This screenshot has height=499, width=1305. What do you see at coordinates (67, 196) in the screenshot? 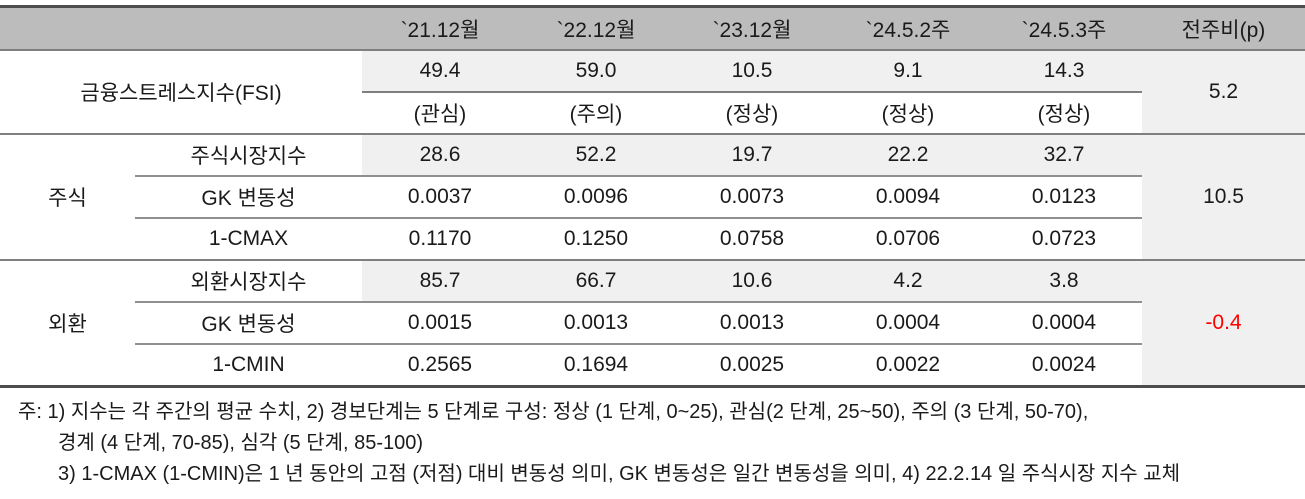
I see `stock-group-label: 주식` at bounding box center [67, 196].